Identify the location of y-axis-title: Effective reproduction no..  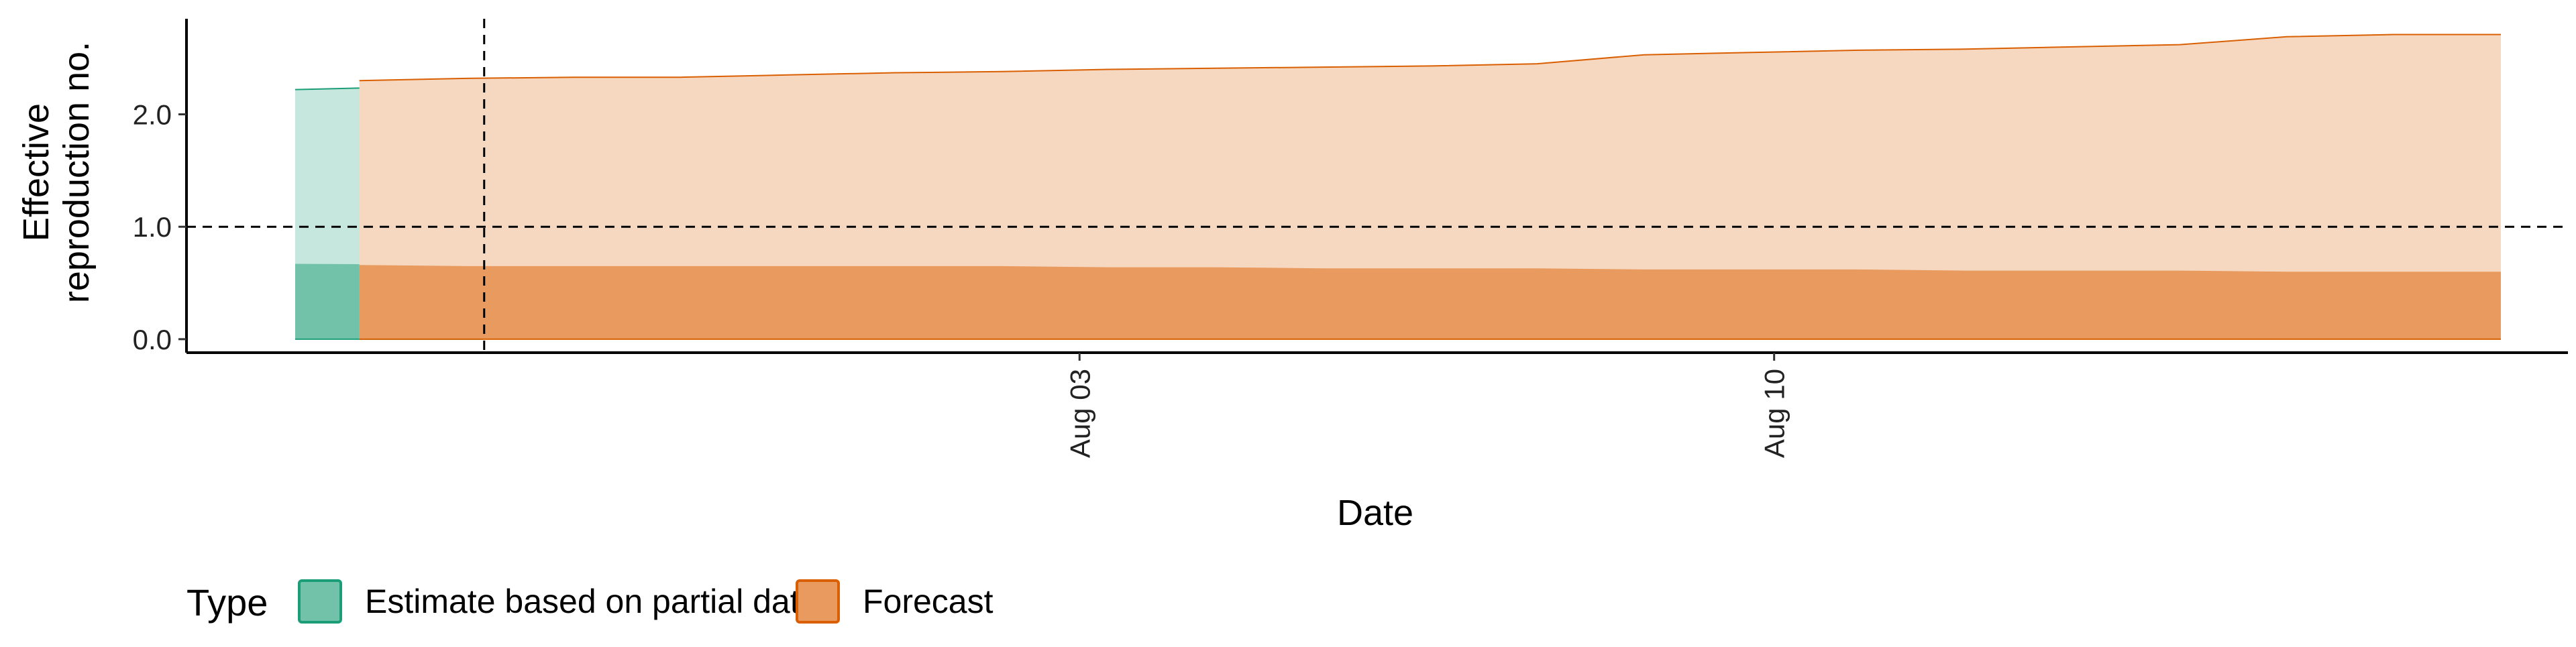
(56, 172).